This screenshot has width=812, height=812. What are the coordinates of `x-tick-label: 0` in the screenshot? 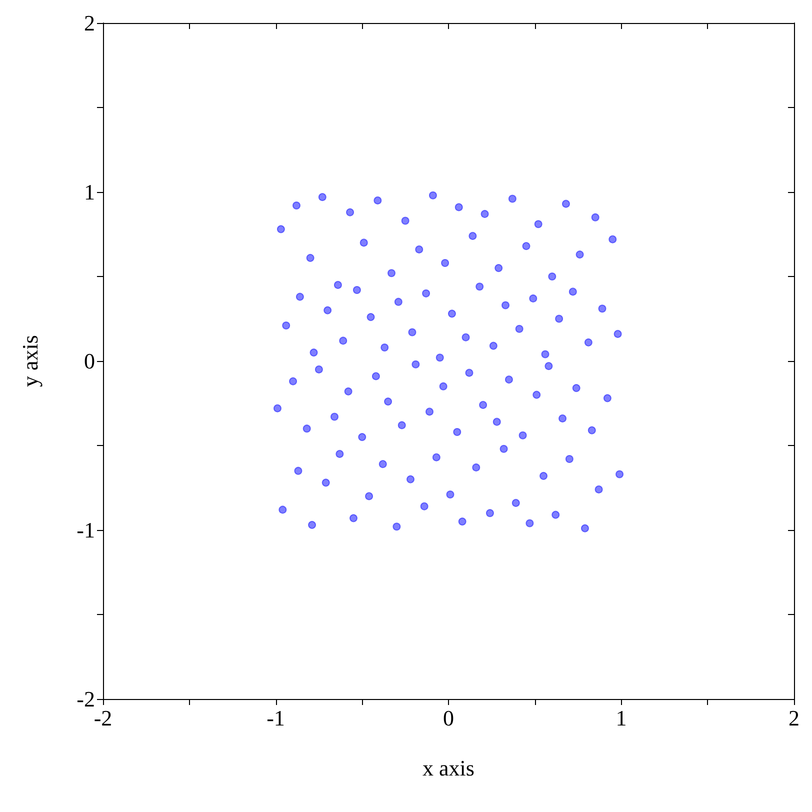 It's located at (448, 718).